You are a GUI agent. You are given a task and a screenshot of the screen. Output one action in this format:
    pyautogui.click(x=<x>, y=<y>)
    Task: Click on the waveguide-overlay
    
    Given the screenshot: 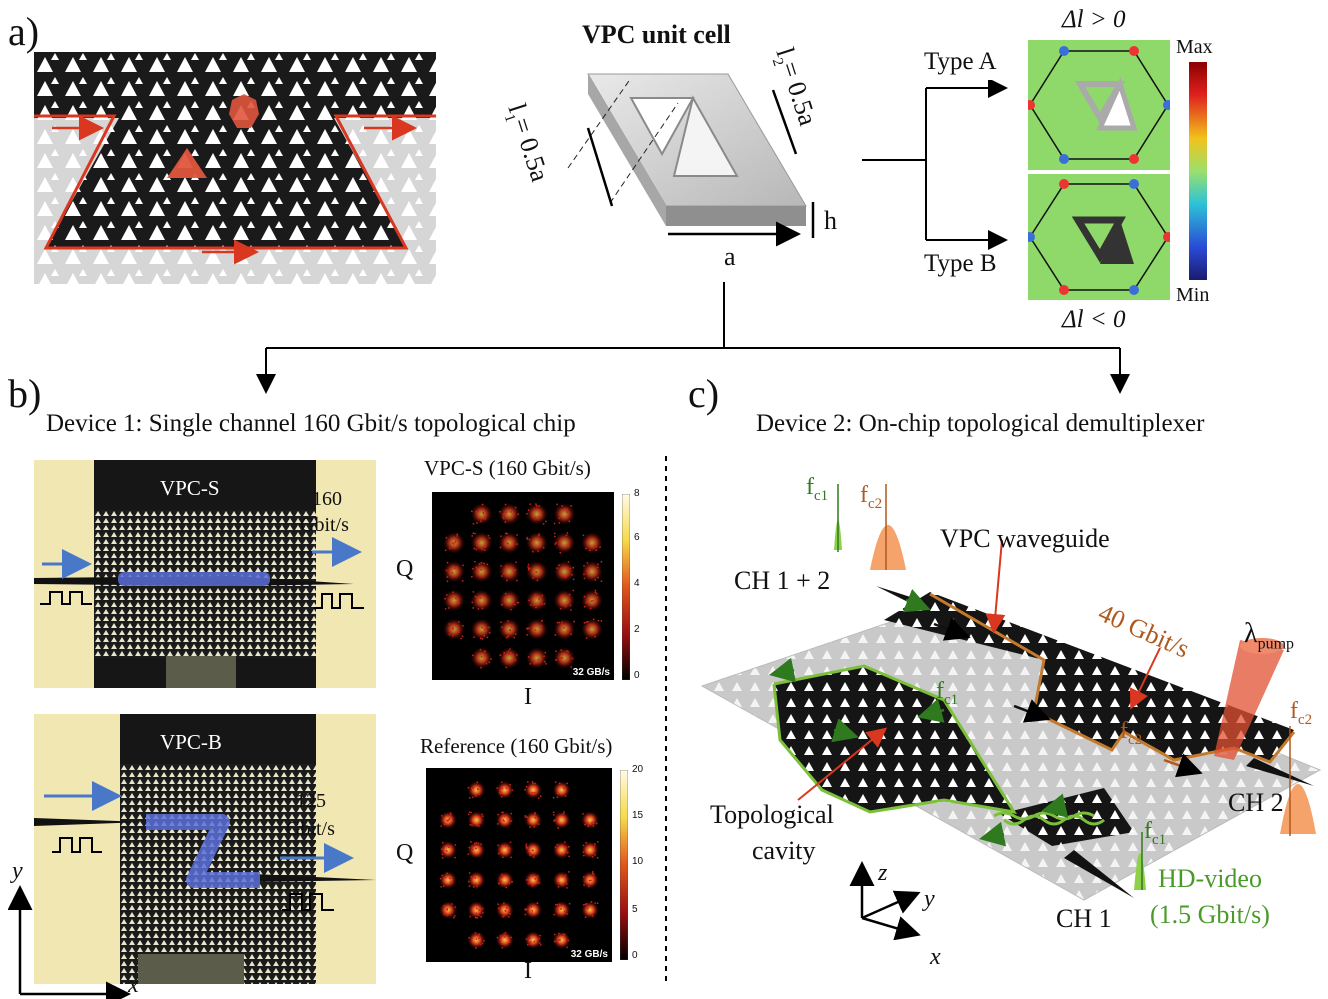 What is the action you would take?
    pyautogui.click(x=199, y=612)
    